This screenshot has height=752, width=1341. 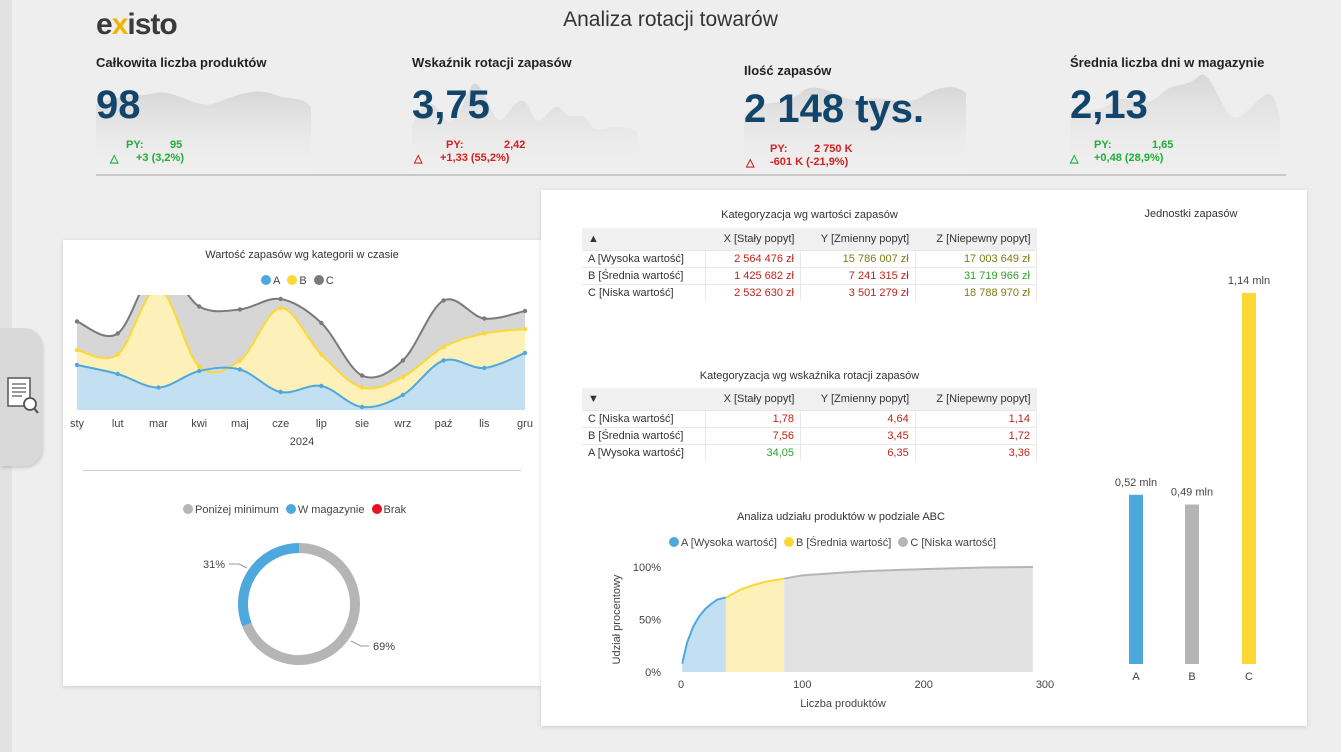 What do you see at coordinates (750, 163) in the screenshot?
I see `triangle-icon: △` at bounding box center [750, 163].